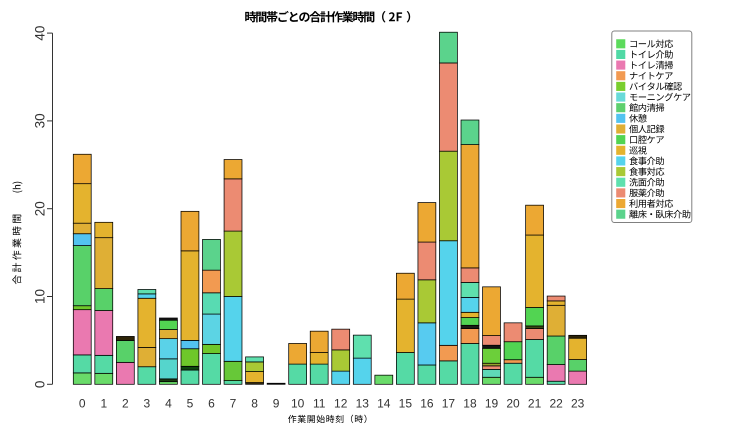  I want to click on svg-text: 9, so click(276, 404).